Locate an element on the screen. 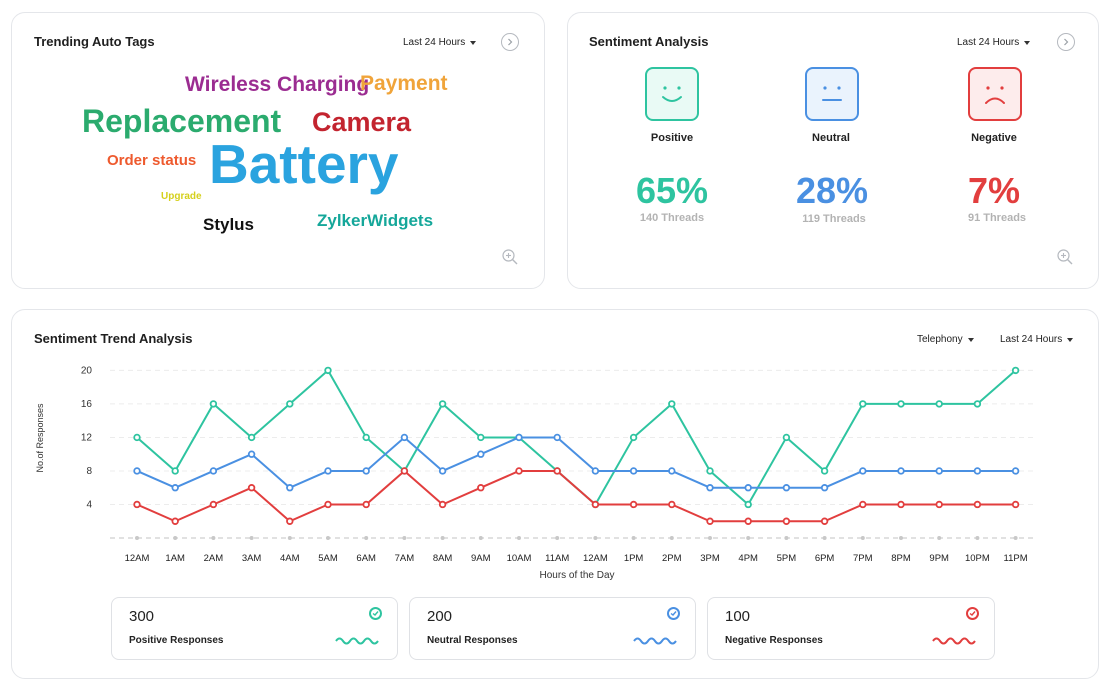  tag-wireless-charging: Wireless Charging is located at coordinates (277, 84).